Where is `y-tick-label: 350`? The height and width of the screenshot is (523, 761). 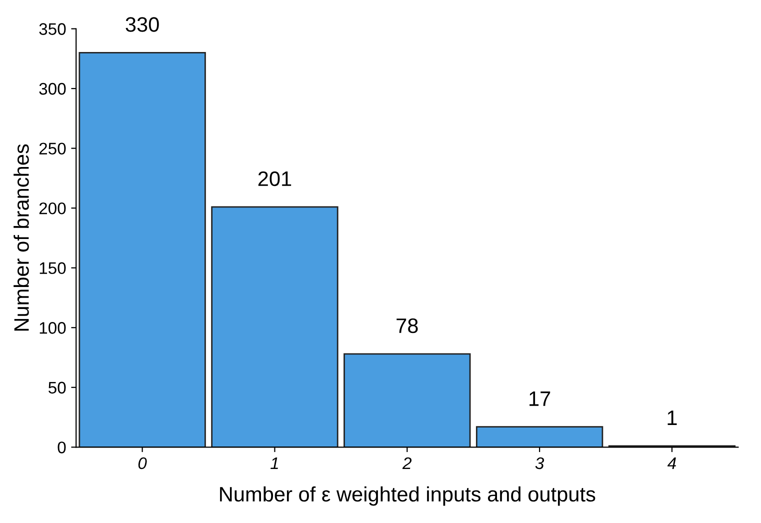
y-tick-label: 350 is located at coordinates (52, 29).